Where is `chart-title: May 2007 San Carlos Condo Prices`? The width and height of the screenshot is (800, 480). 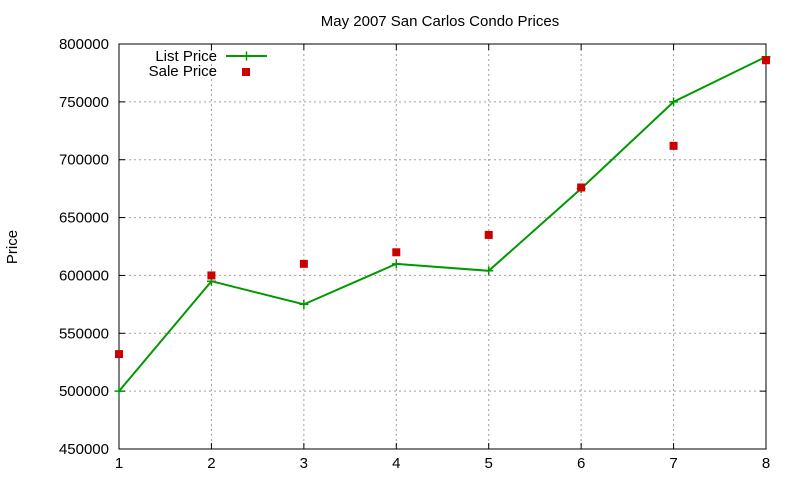
chart-title: May 2007 San Carlos Condo Prices is located at coordinates (440, 21).